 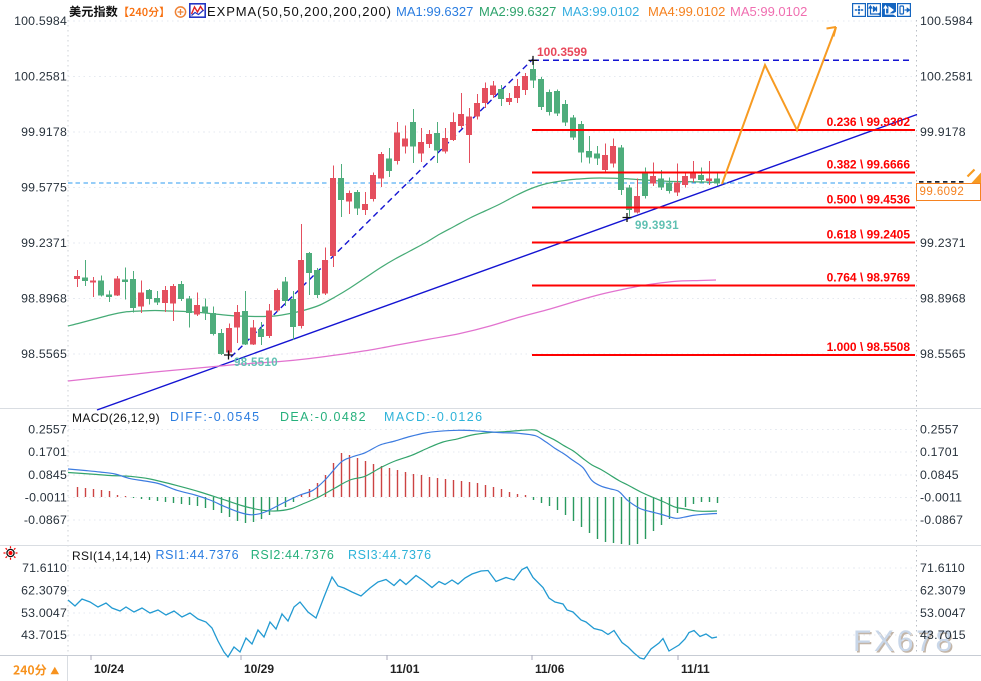 I want to click on svg-text: 0.382 \ 99.6666, so click(x=869, y=165).